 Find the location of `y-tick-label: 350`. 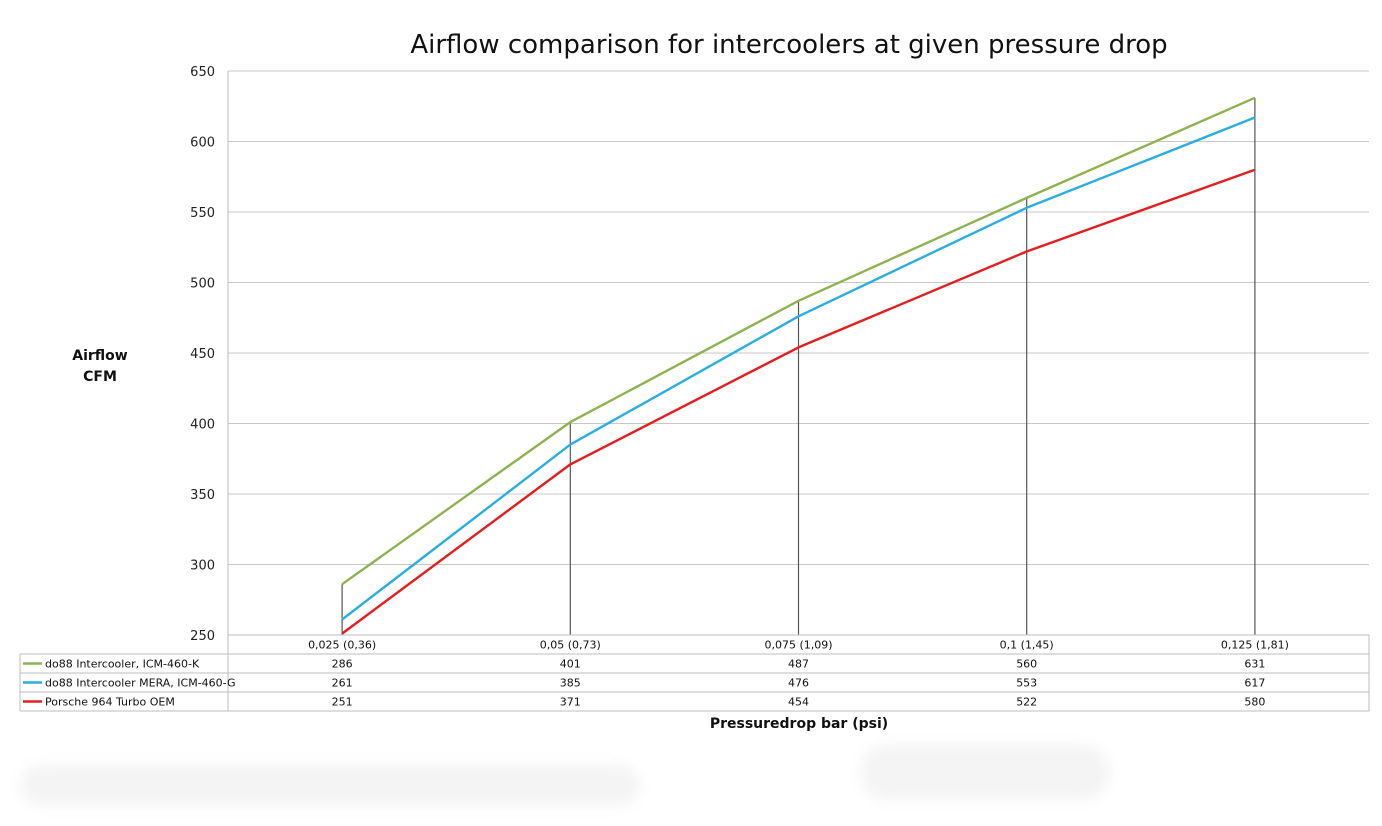

y-tick-label: 350 is located at coordinates (202, 495).